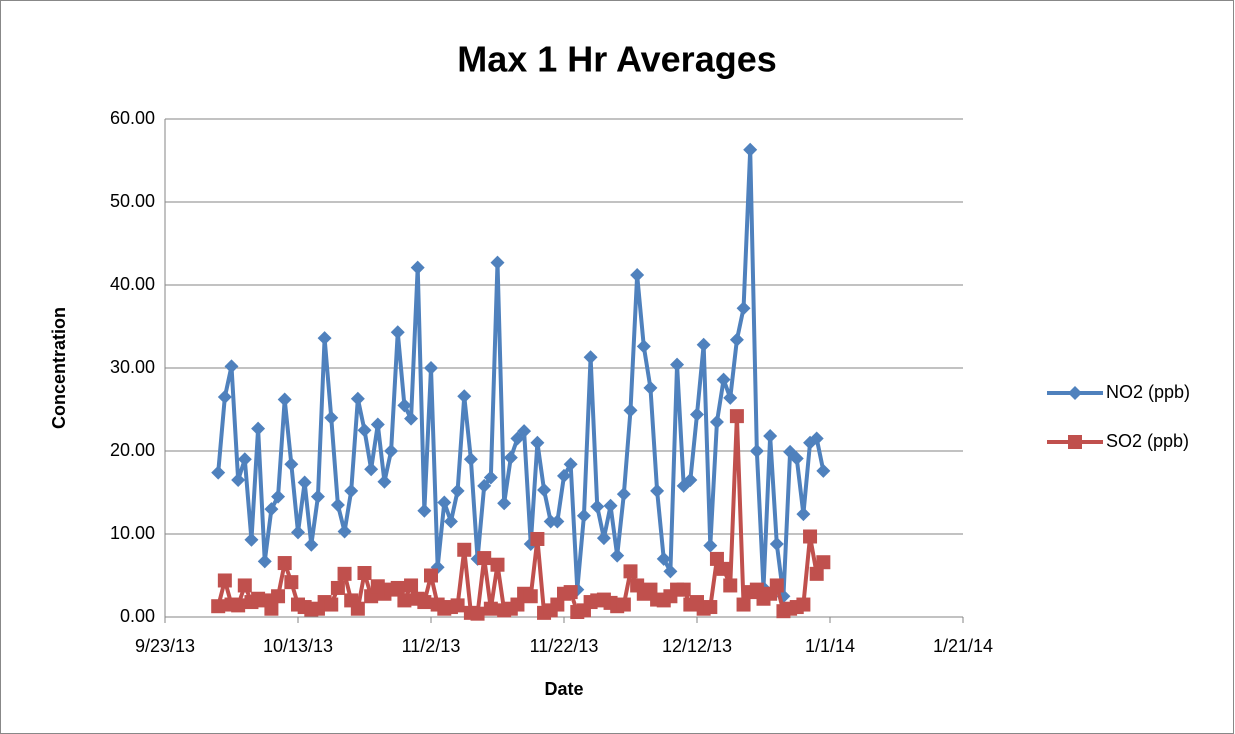 The image size is (1235, 734). I want to click on x-tick-label: 12/12/13, so click(697, 646).